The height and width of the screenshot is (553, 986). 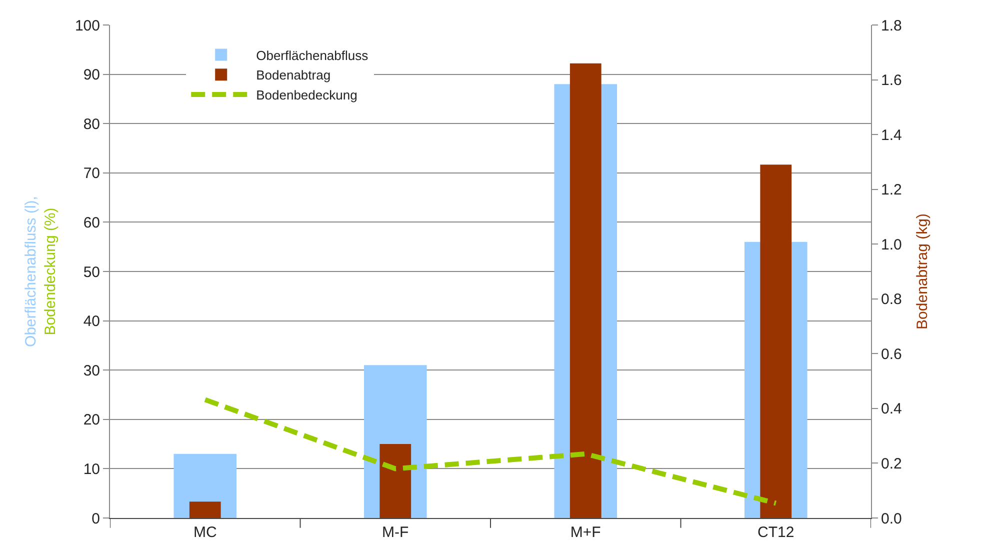 I want to click on y2-tick-label: 1.6, so click(x=891, y=81).